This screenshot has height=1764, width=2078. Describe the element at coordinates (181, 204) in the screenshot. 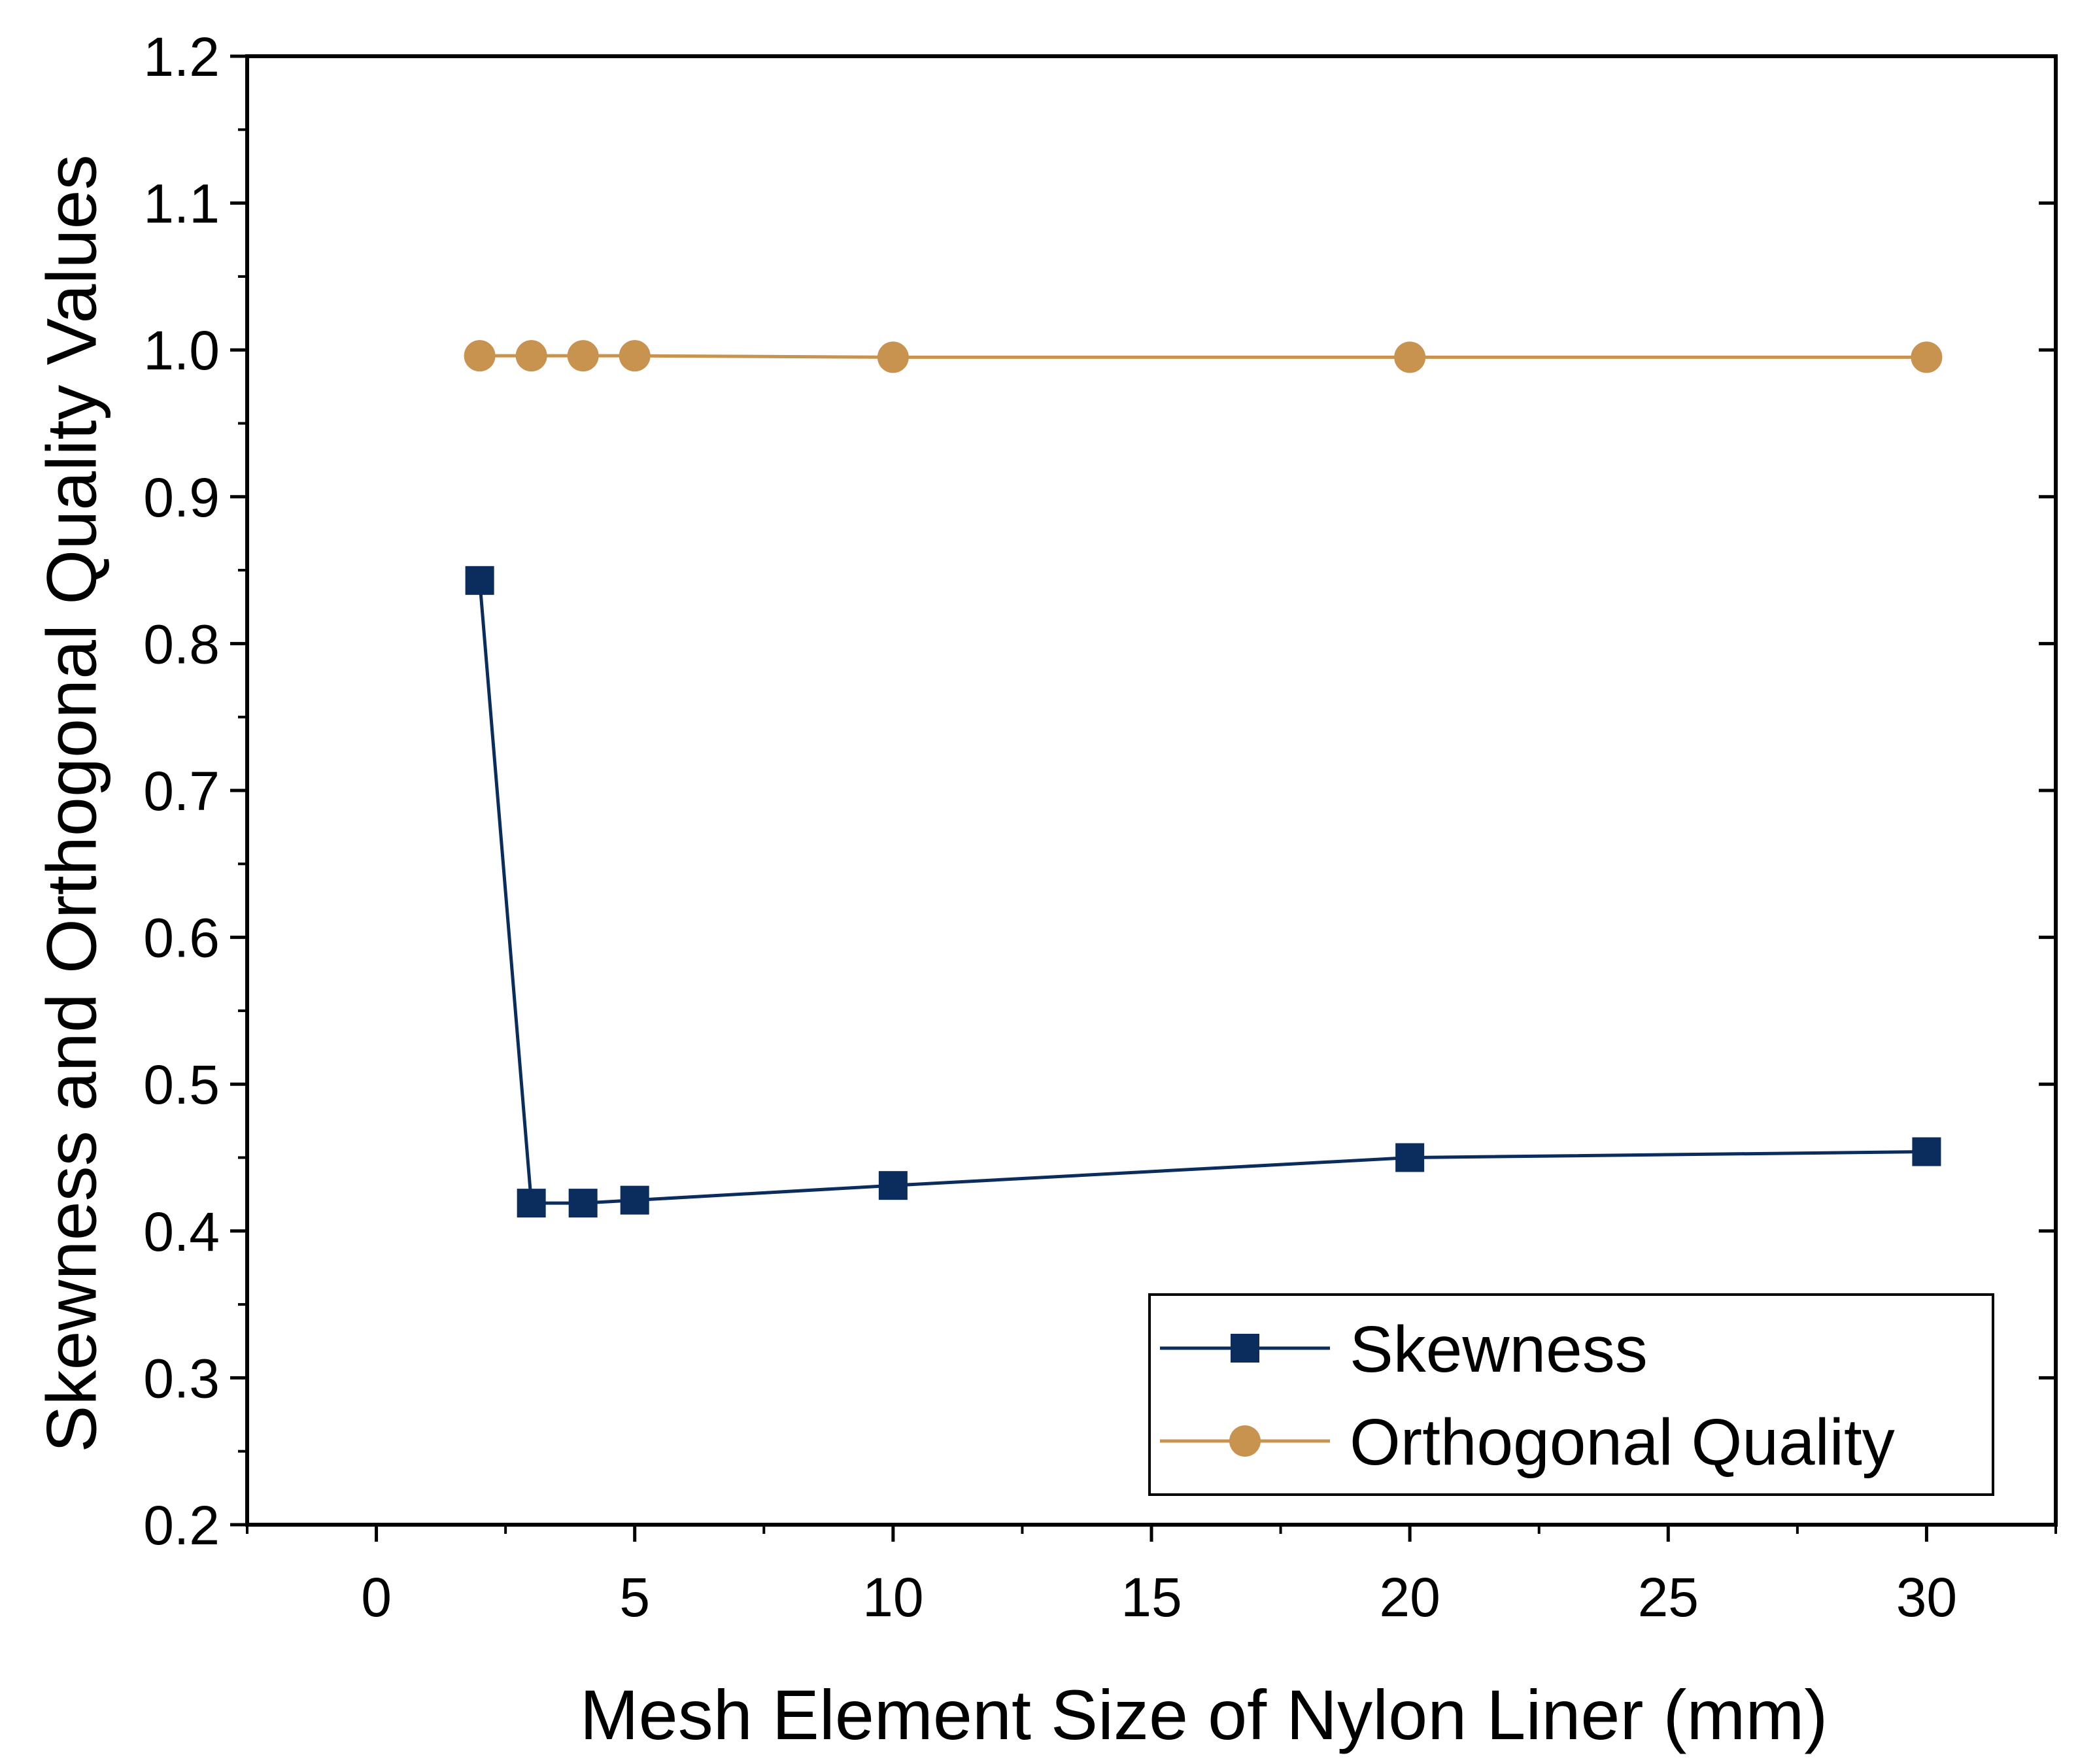

I see `y-tick-label: 1.1` at that location.